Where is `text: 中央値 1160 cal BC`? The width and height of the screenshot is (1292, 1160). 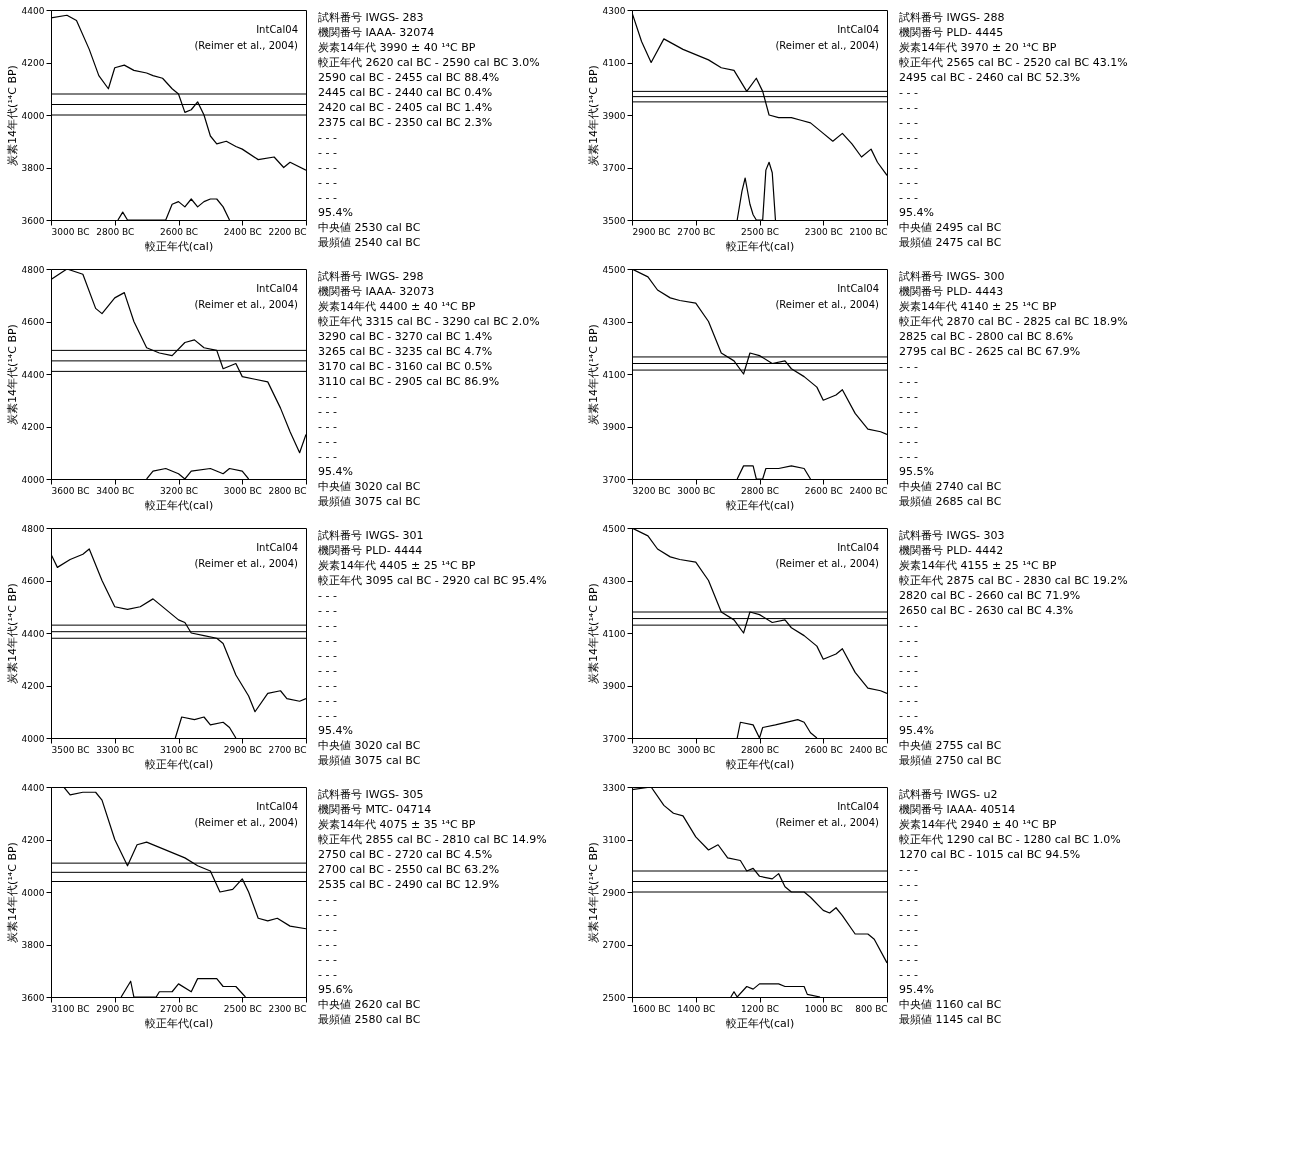 text: 中央値 1160 cal BC is located at coordinates (950, 1004).